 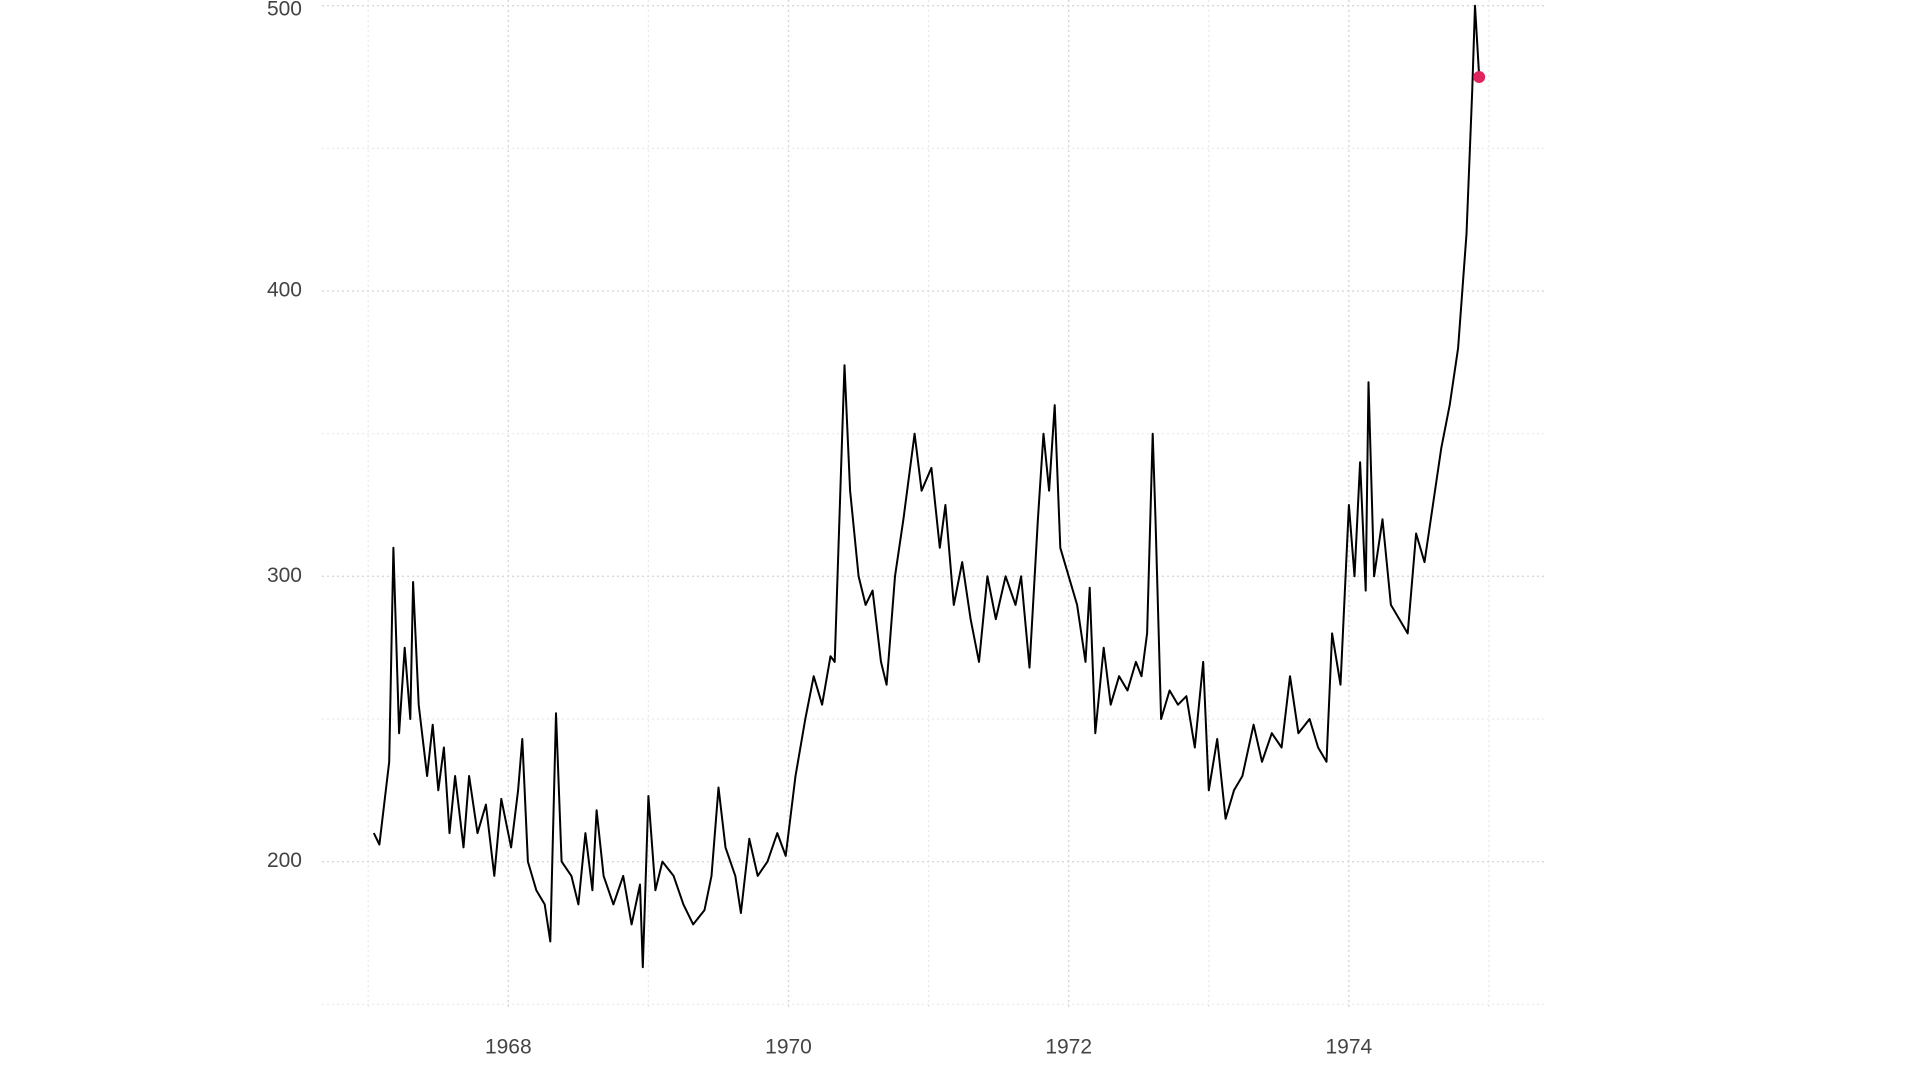 What do you see at coordinates (284, 575) in the screenshot?
I see `y-tick-label: 300` at bounding box center [284, 575].